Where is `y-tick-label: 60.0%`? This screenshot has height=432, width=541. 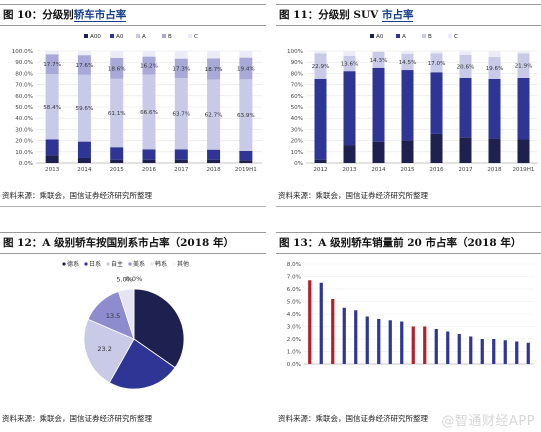
y-tick-label: 60.0% is located at coordinates (24, 97).